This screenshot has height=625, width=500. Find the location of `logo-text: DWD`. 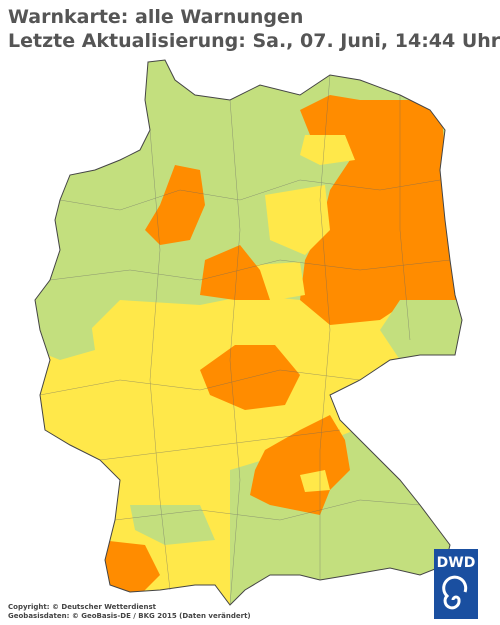

logo-text: DWD is located at coordinates (456, 563).